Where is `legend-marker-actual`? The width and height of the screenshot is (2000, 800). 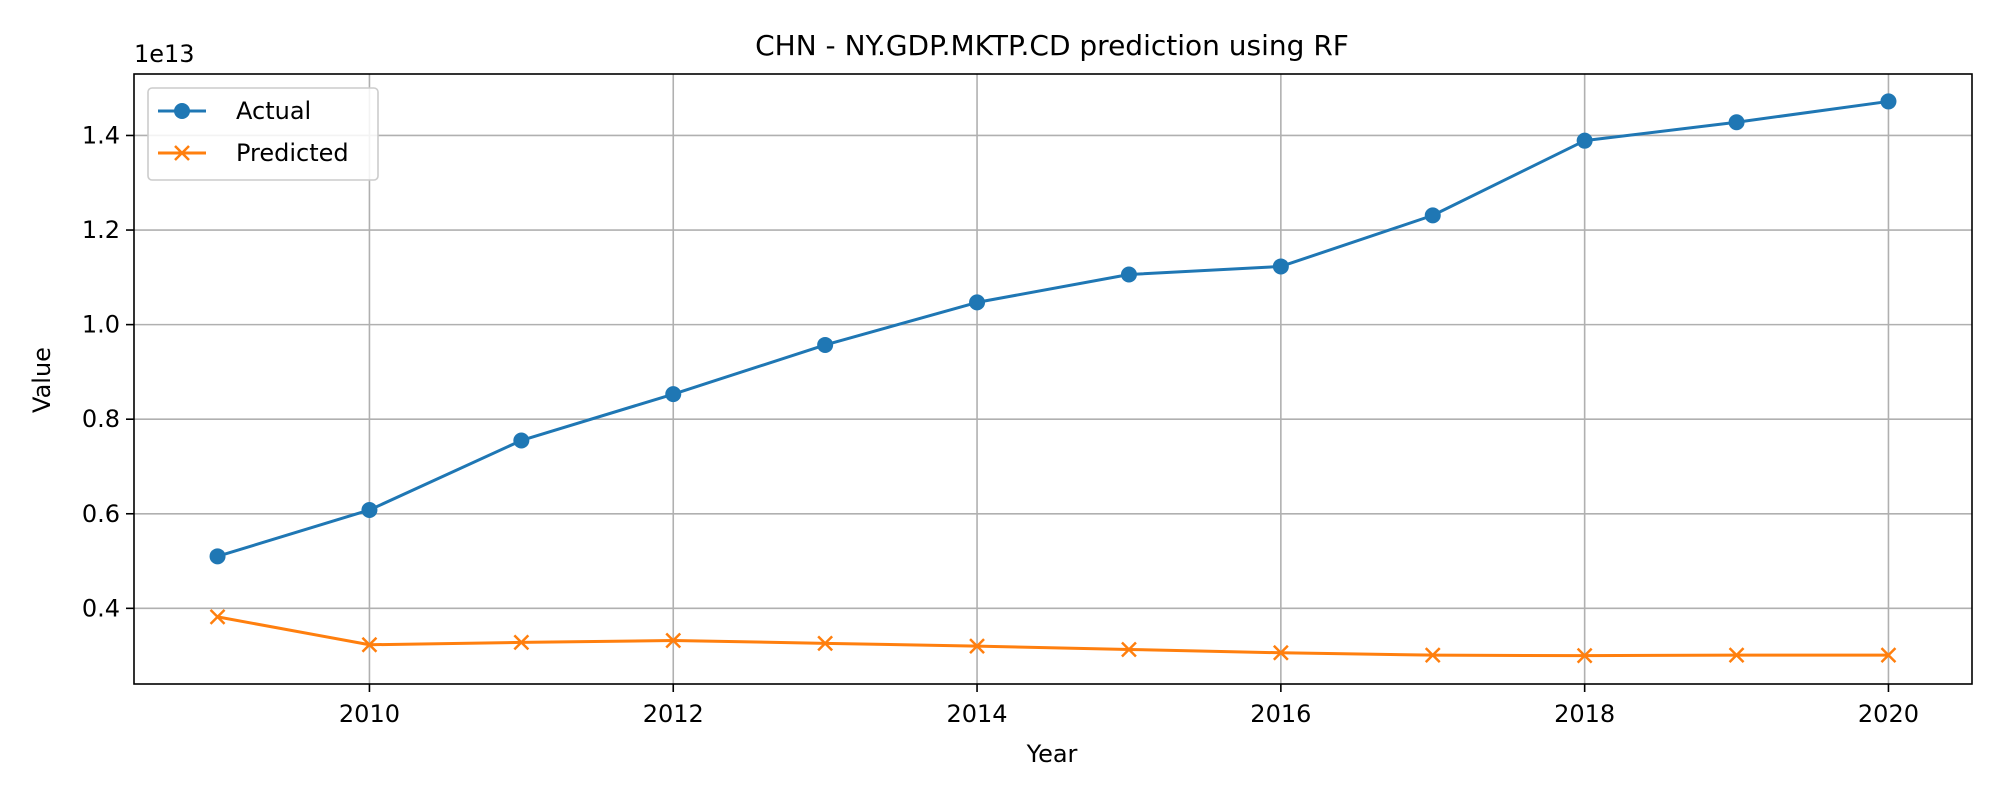 legend-marker-actual is located at coordinates (182, 111).